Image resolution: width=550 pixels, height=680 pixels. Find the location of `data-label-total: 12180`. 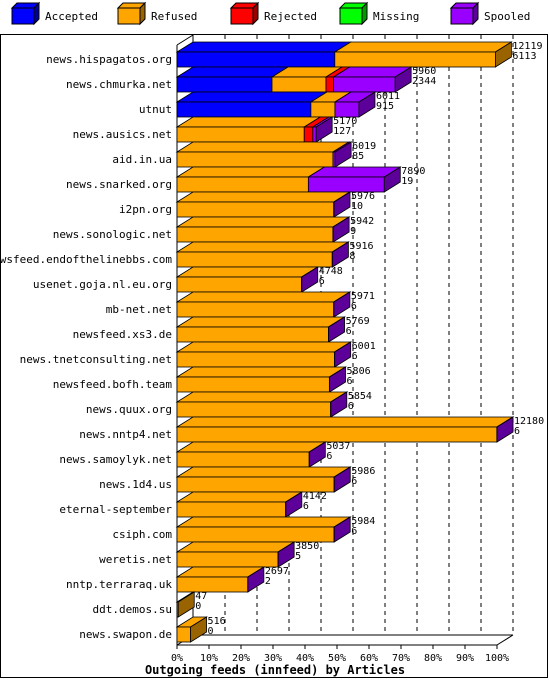

data-label-total: 12180 is located at coordinates (529, 421).